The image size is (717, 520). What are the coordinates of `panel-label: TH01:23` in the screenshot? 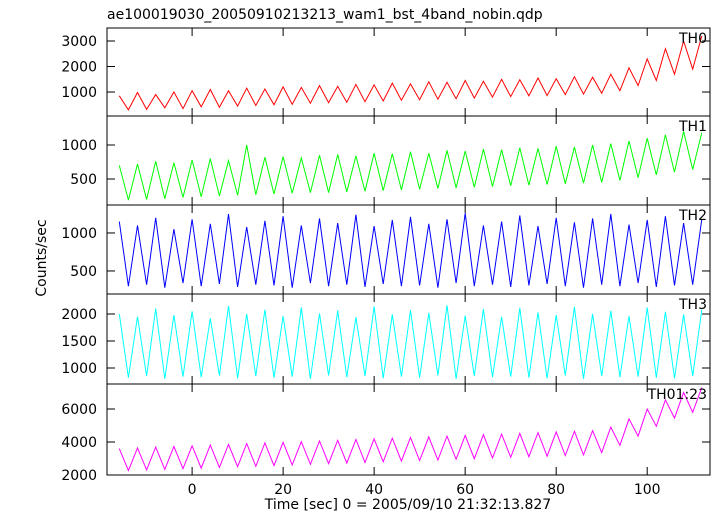 It's located at (677, 395).